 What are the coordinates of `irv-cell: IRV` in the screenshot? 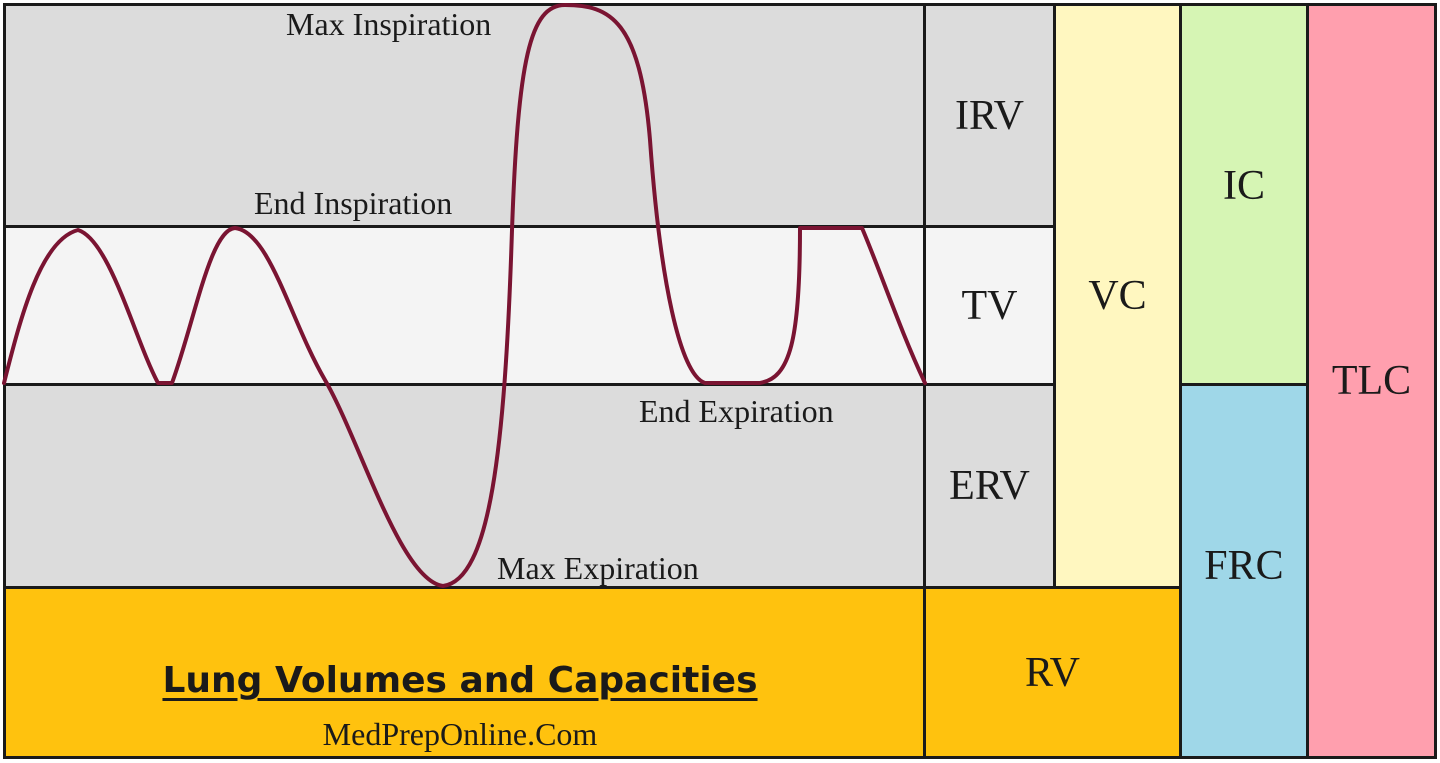 It's located at (989, 115).